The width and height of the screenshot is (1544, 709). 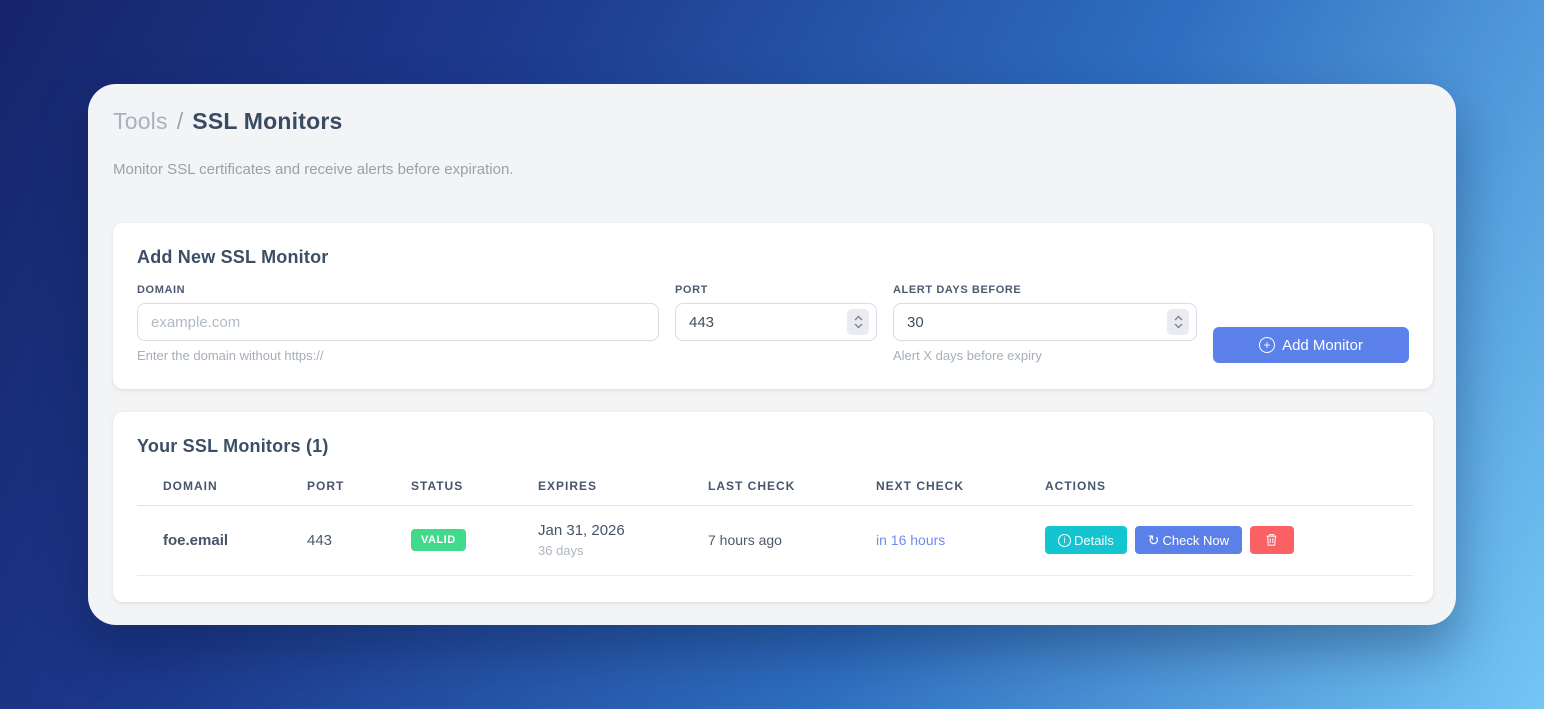 What do you see at coordinates (230, 355) in the screenshot?
I see `domain-hint: Enter the domain without https://` at bounding box center [230, 355].